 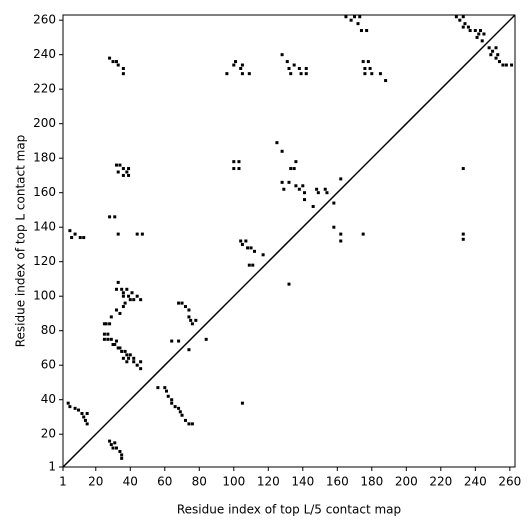 What do you see at coordinates (44, 123) in the screenshot?
I see `y-tick-label: 200` at bounding box center [44, 123].